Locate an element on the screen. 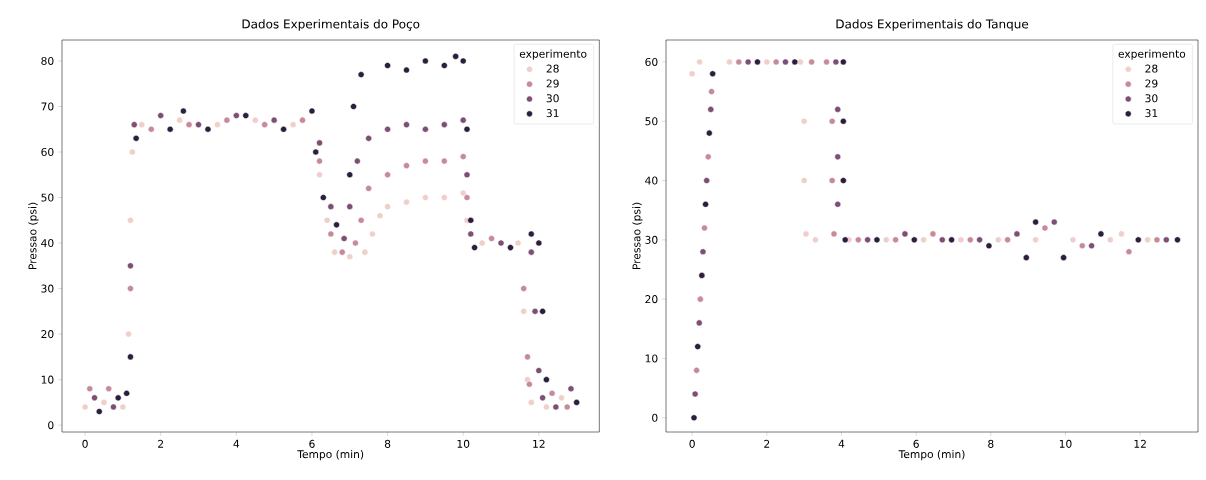 This screenshot has height=480, width=1206. x-tick-label: 4 is located at coordinates (841, 443).